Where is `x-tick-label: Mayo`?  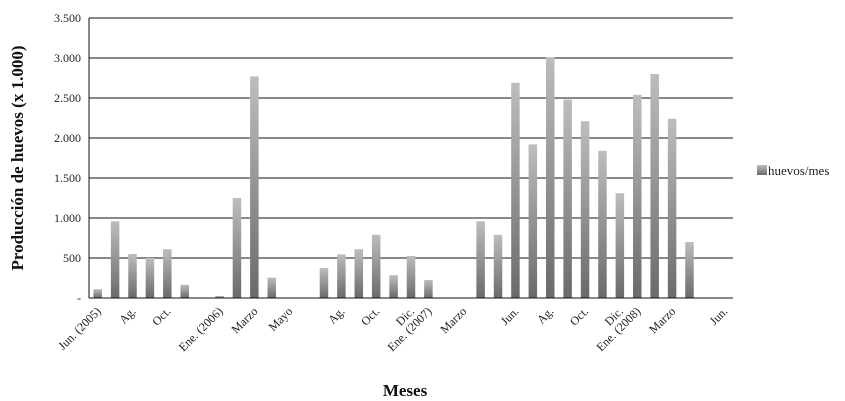
x-tick-label: Mayo is located at coordinates (281, 319).